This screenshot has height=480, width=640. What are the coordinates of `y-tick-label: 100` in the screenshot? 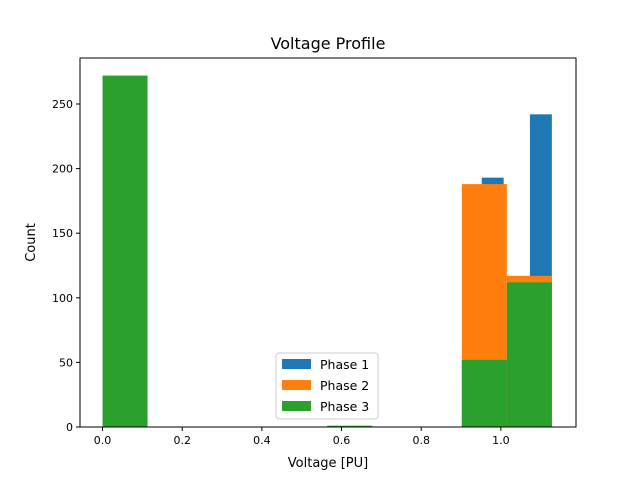 It's located at (62, 298).